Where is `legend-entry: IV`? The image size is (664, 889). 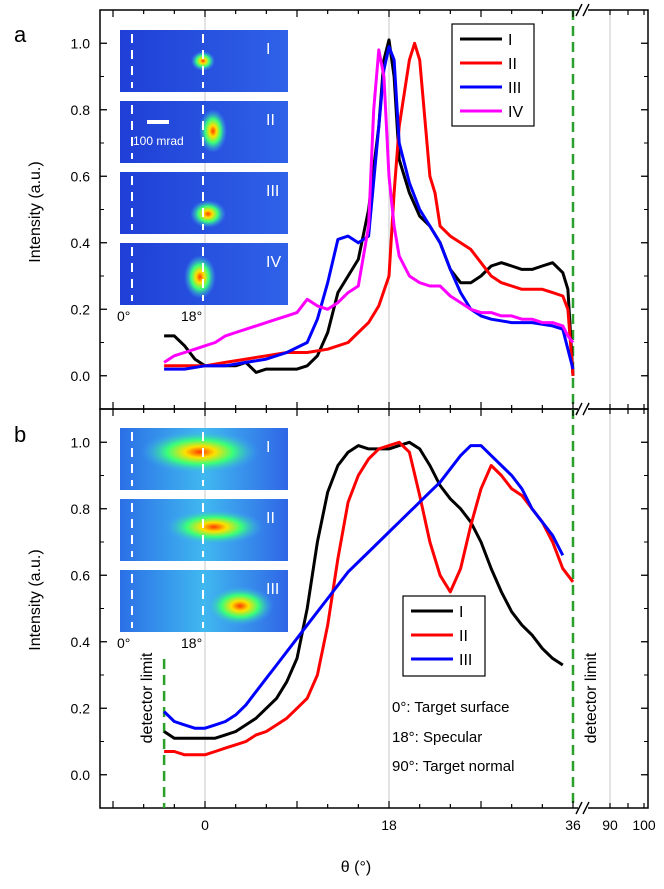
legend-entry: IV is located at coordinates (515, 112).